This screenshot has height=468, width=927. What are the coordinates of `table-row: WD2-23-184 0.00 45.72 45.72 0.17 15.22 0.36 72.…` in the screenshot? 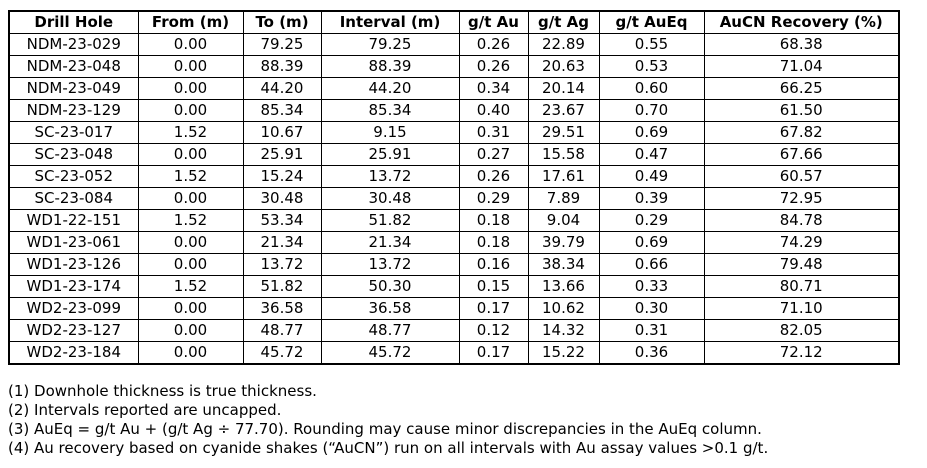 It's located at (454, 353).